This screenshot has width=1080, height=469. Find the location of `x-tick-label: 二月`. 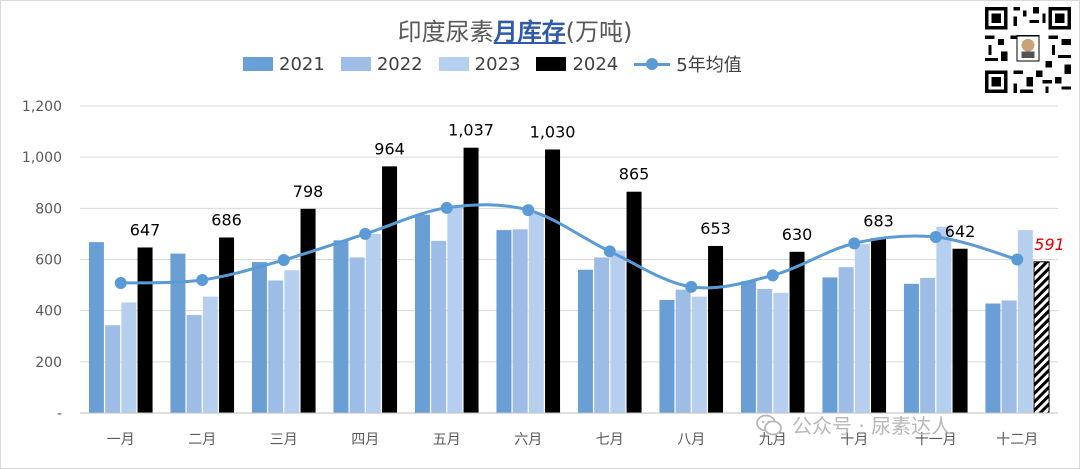

x-tick-label: 二月 is located at coordinates (202, 440).